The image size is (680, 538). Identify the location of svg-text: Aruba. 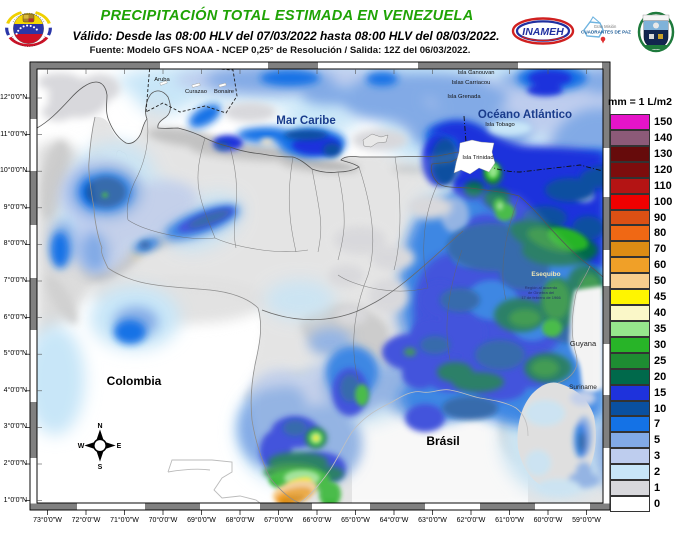
(162, 80).